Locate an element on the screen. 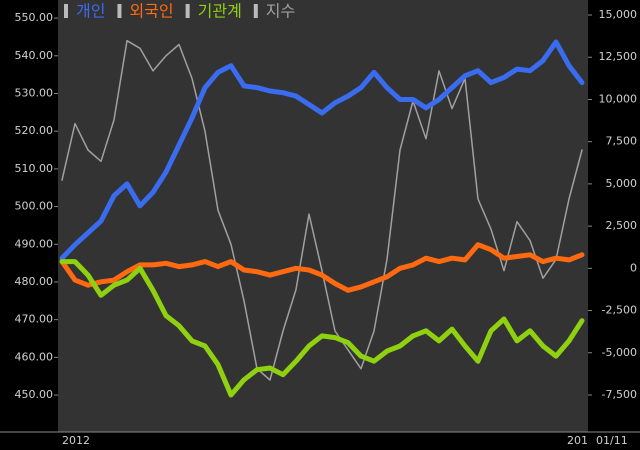 The image size is (640, 450). y2-tick-label: 12,500 is located at coordinates (618, 56).